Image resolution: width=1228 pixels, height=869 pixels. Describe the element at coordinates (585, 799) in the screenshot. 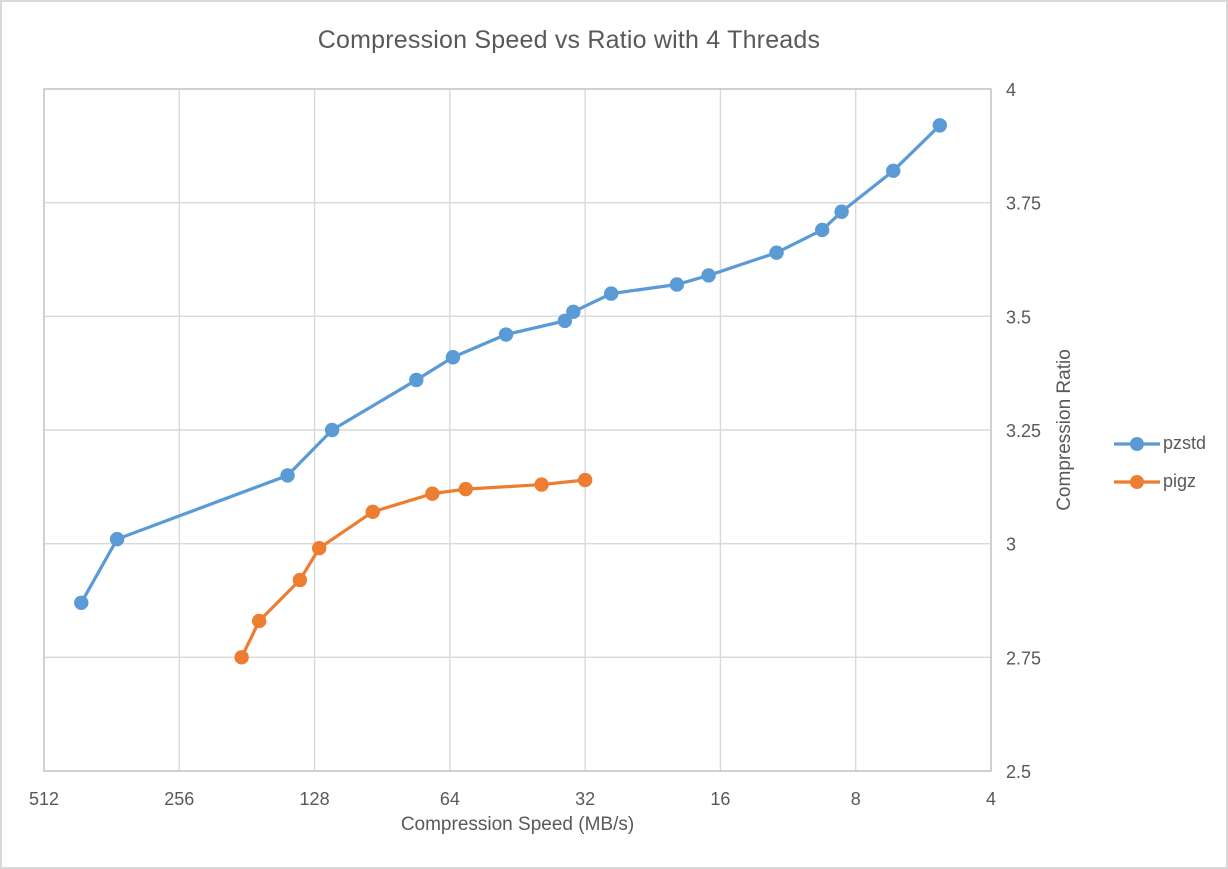

I see `x-tick-label: 32` at that location.